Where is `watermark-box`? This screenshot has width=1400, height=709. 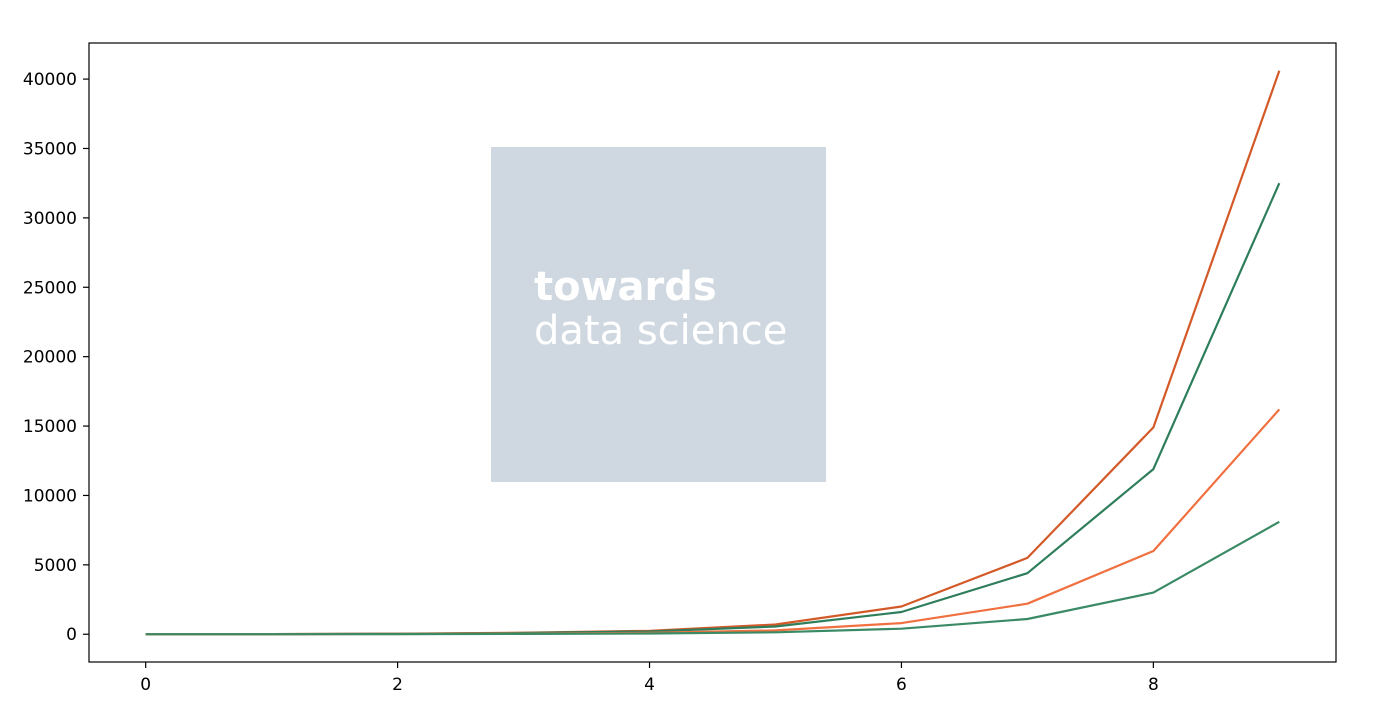 watermark-box is located at coordinates (658, 314).